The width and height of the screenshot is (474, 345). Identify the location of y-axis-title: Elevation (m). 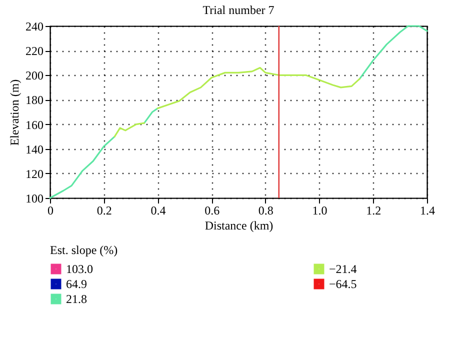
(15, 112).